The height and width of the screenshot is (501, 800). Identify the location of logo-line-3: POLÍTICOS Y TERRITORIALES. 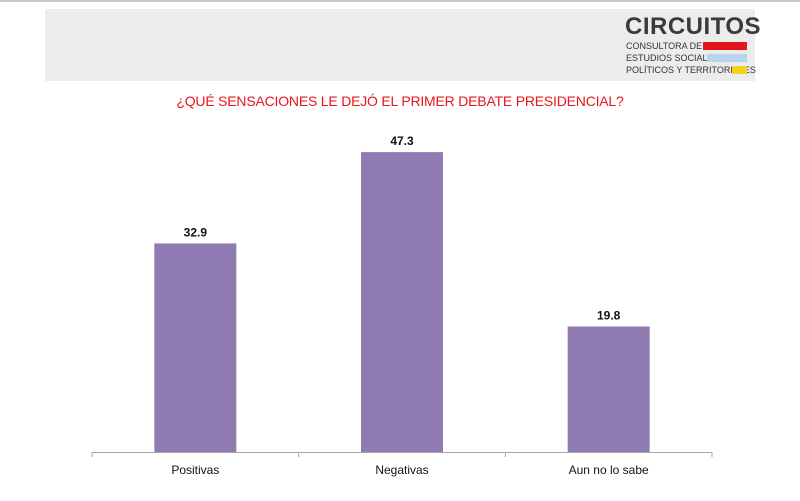
(691, 70).